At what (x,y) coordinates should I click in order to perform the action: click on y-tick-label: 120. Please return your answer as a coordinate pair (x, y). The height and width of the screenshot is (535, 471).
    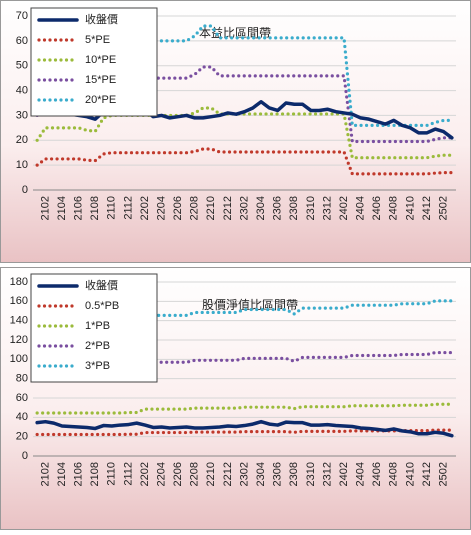
    Looking at the image, I should click on (19, 340).